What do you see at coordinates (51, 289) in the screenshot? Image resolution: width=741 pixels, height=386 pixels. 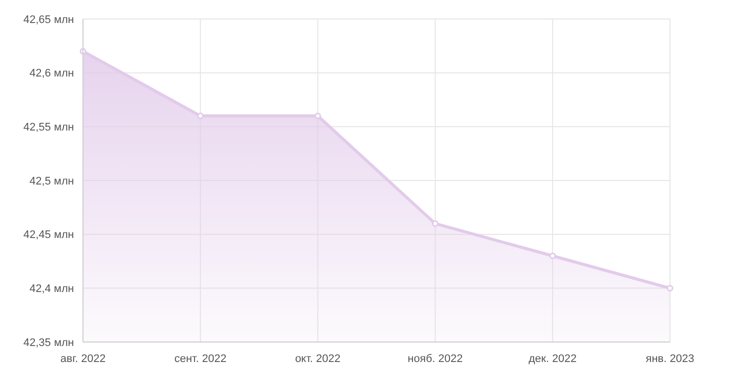 I see `y-tick-label: 42,4 млн` at bounding box center [51, 289].